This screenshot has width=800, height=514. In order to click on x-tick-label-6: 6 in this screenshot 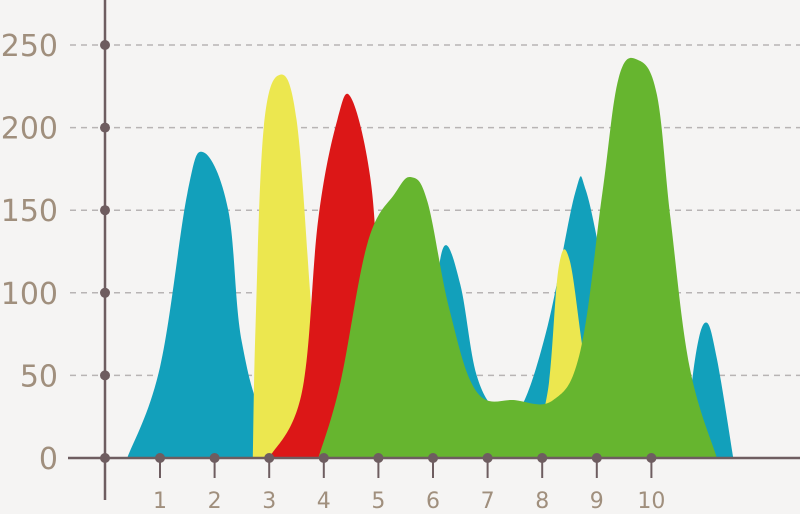, I will do `click(433, 501)`.